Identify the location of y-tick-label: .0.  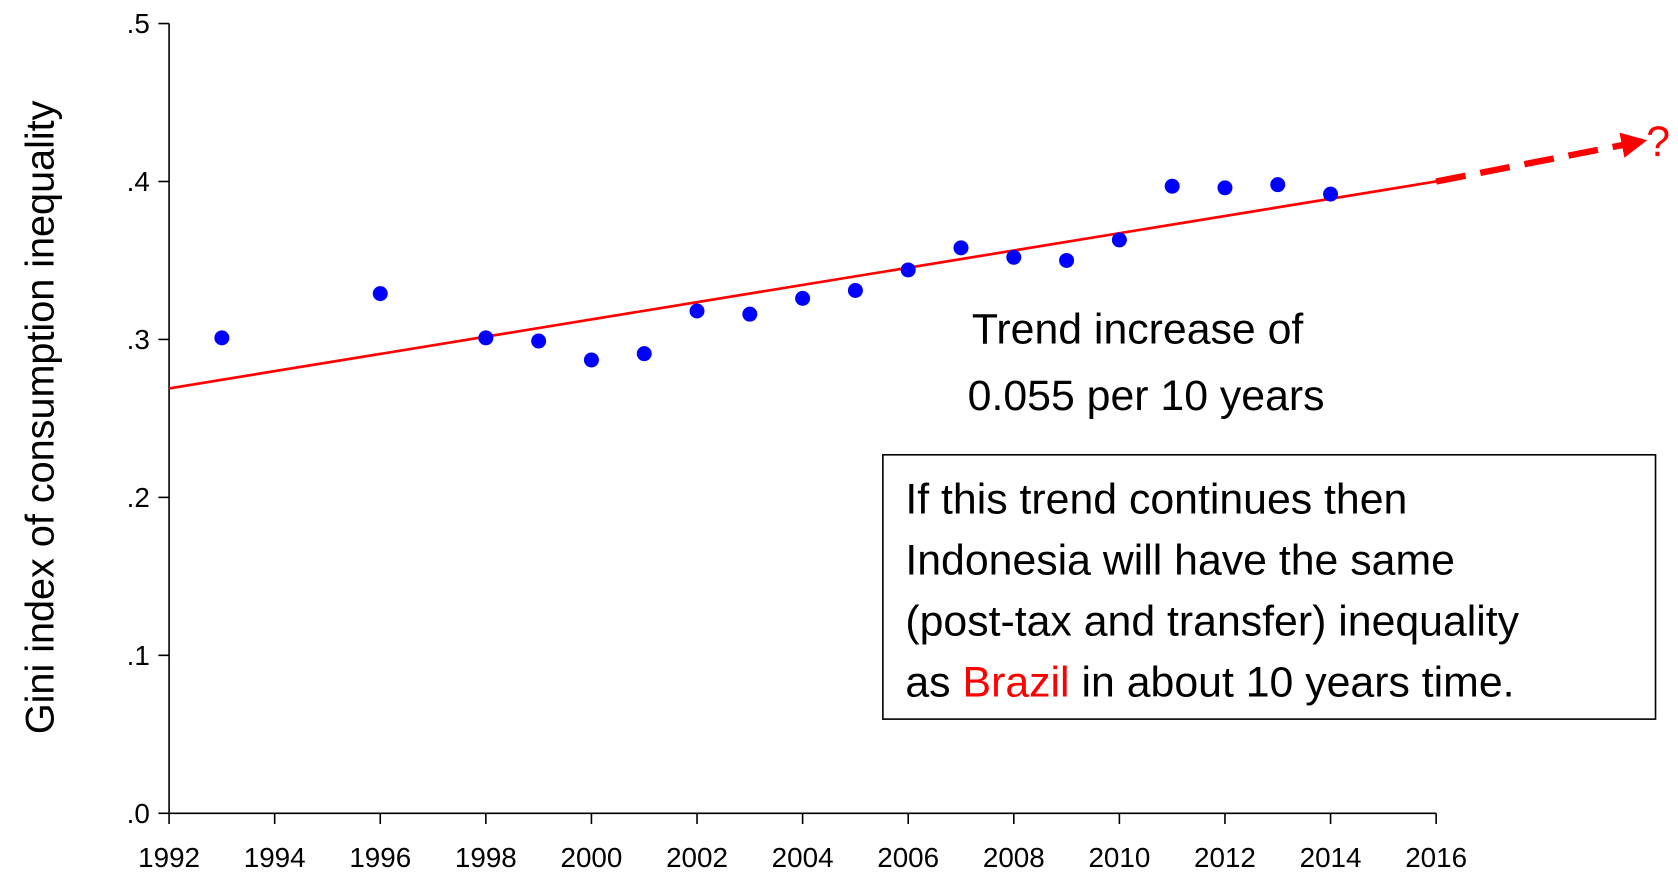
(138, 813).